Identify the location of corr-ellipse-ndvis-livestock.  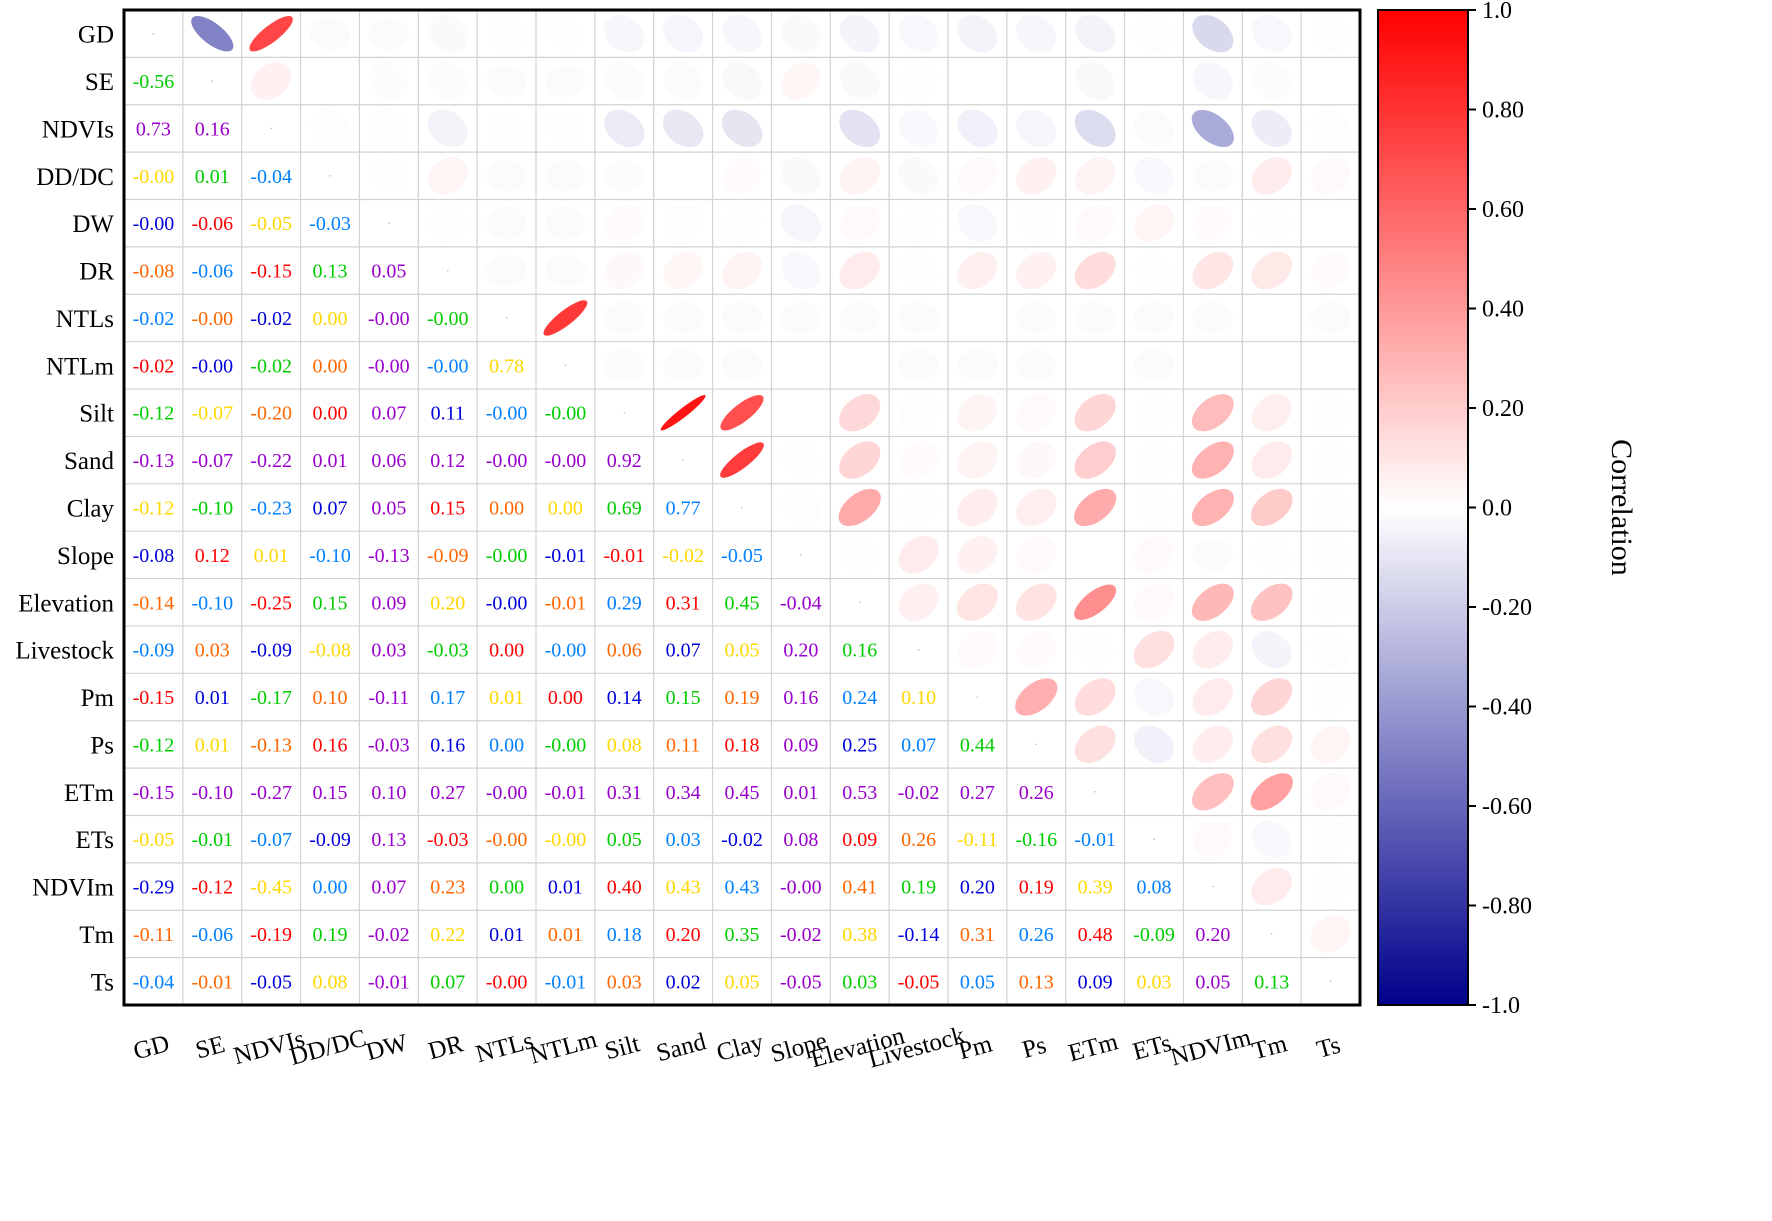
(918, 128).